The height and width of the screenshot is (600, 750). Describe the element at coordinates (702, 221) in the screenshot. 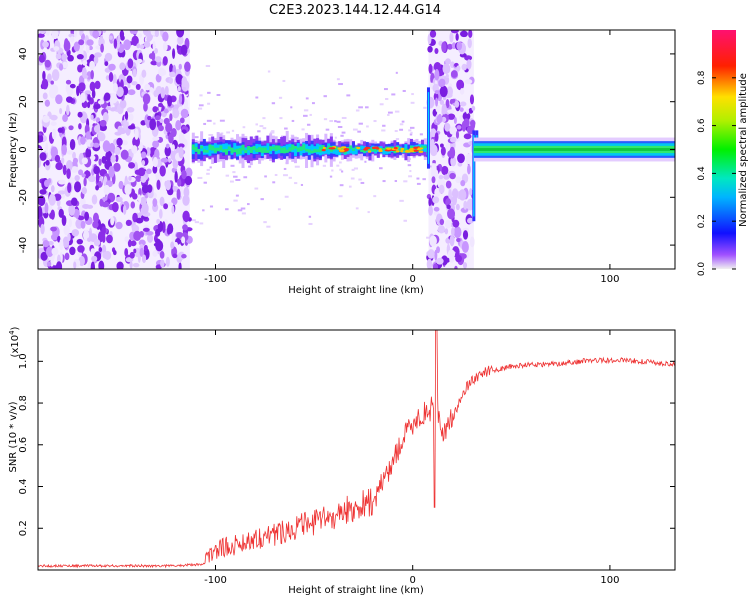

I see `colorbar-tick-label: 0.2` at that location.